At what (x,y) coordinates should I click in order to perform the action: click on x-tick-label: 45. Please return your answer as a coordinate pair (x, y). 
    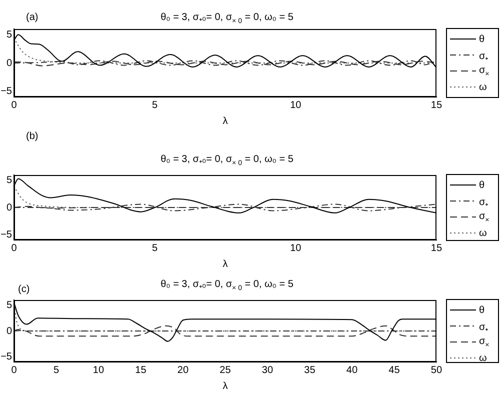
    Looking at the image, I should click on (394, 370).